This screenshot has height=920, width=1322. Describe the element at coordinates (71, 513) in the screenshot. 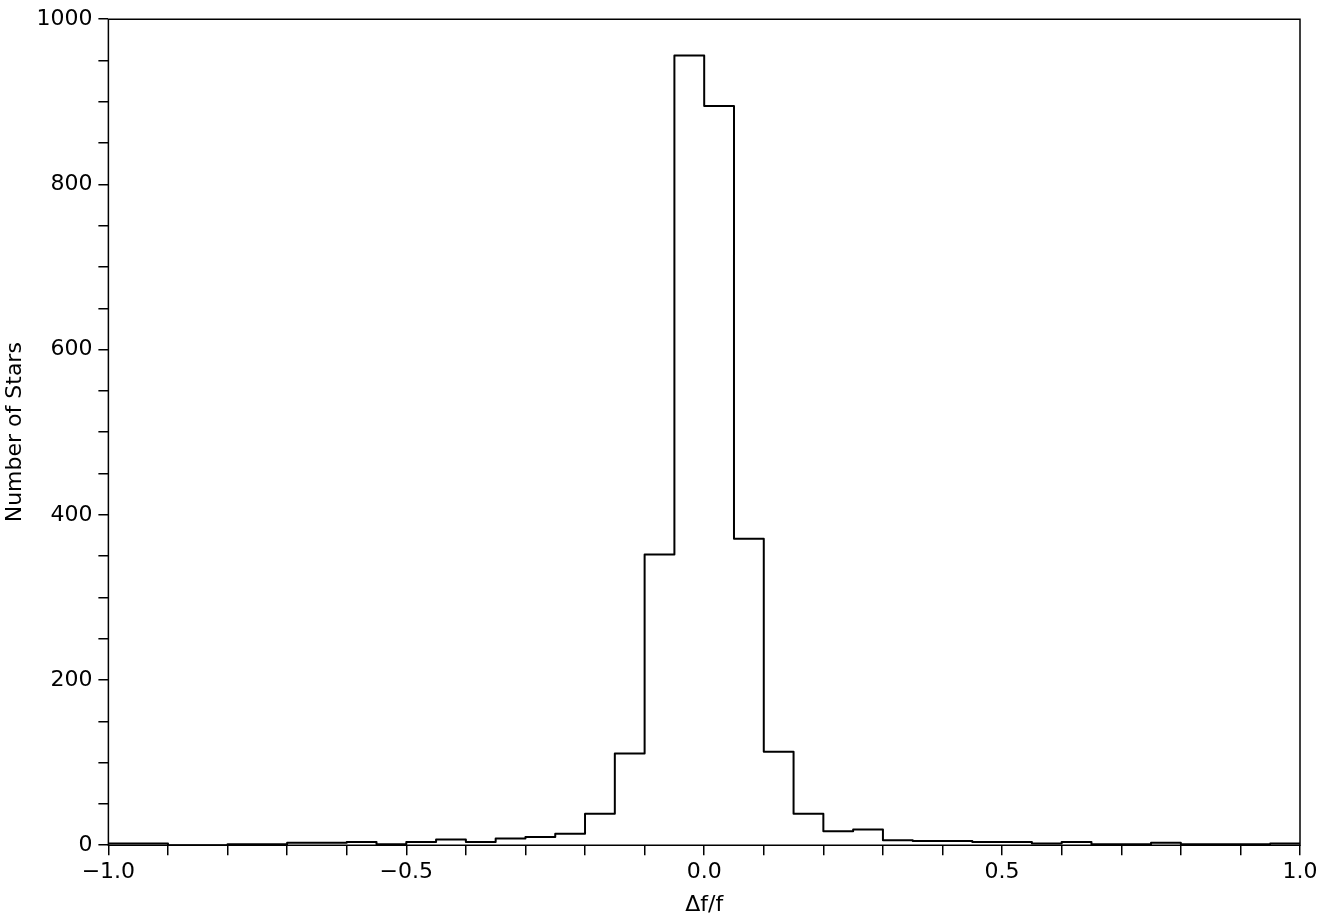

I see `y-tick-label: 400` at that location.